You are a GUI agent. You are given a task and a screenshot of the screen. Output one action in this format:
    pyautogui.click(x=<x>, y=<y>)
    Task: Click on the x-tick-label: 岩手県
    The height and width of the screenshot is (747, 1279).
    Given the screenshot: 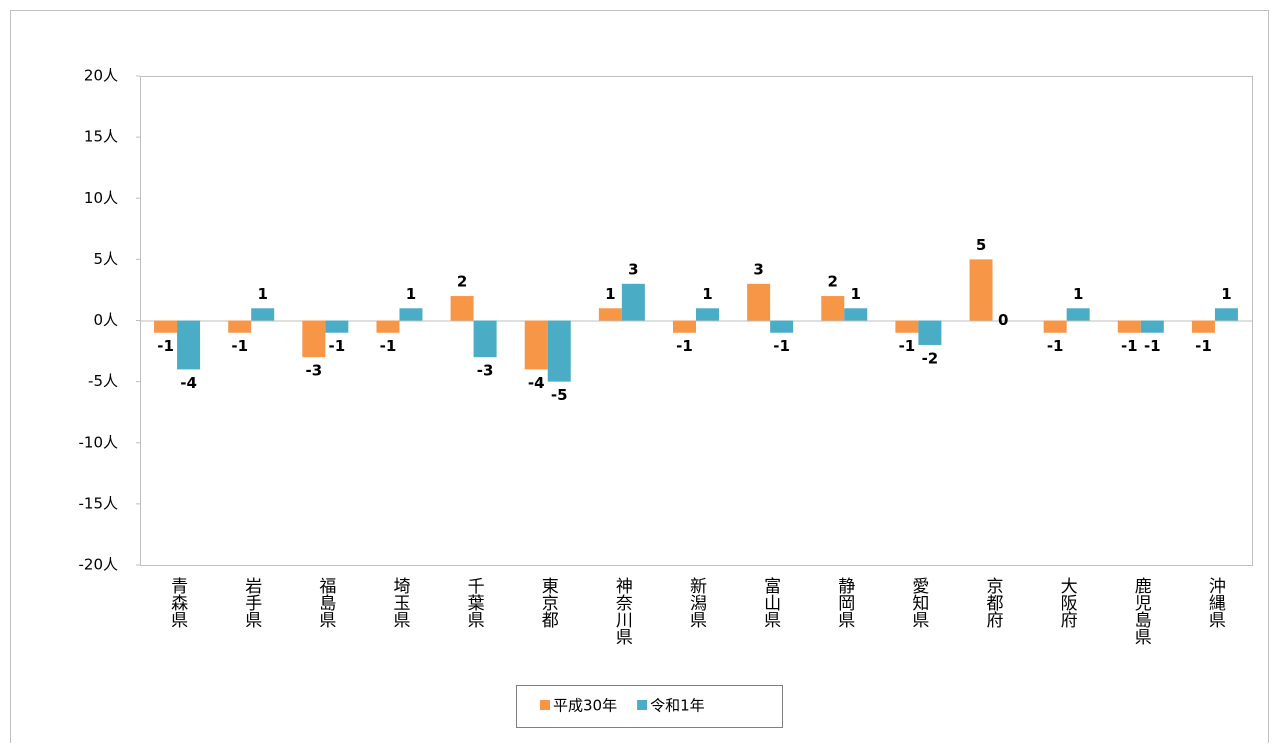 What is the action you would take?
    pyautogui.click(x=251, y=602)
    